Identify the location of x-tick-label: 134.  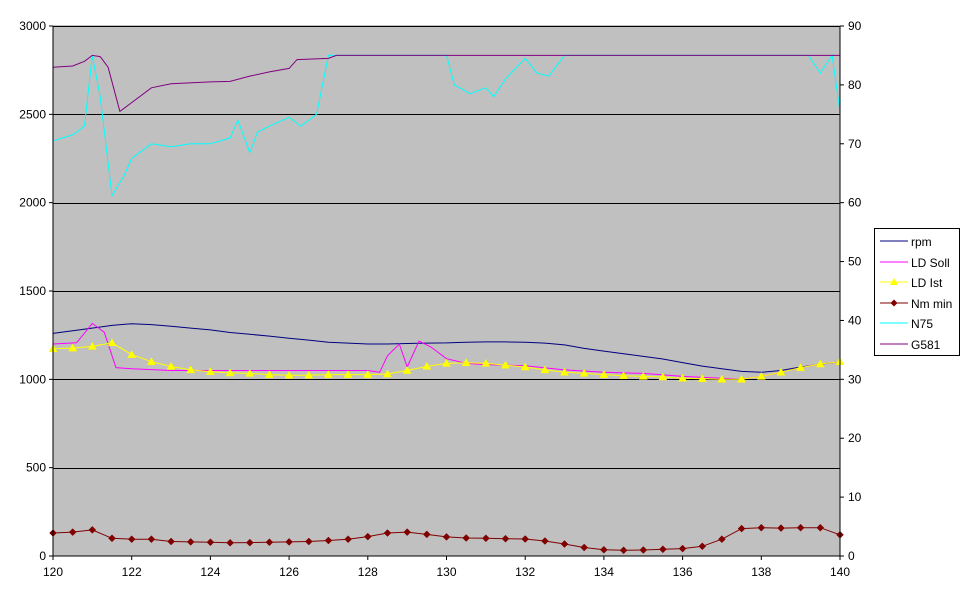
(604, 572).